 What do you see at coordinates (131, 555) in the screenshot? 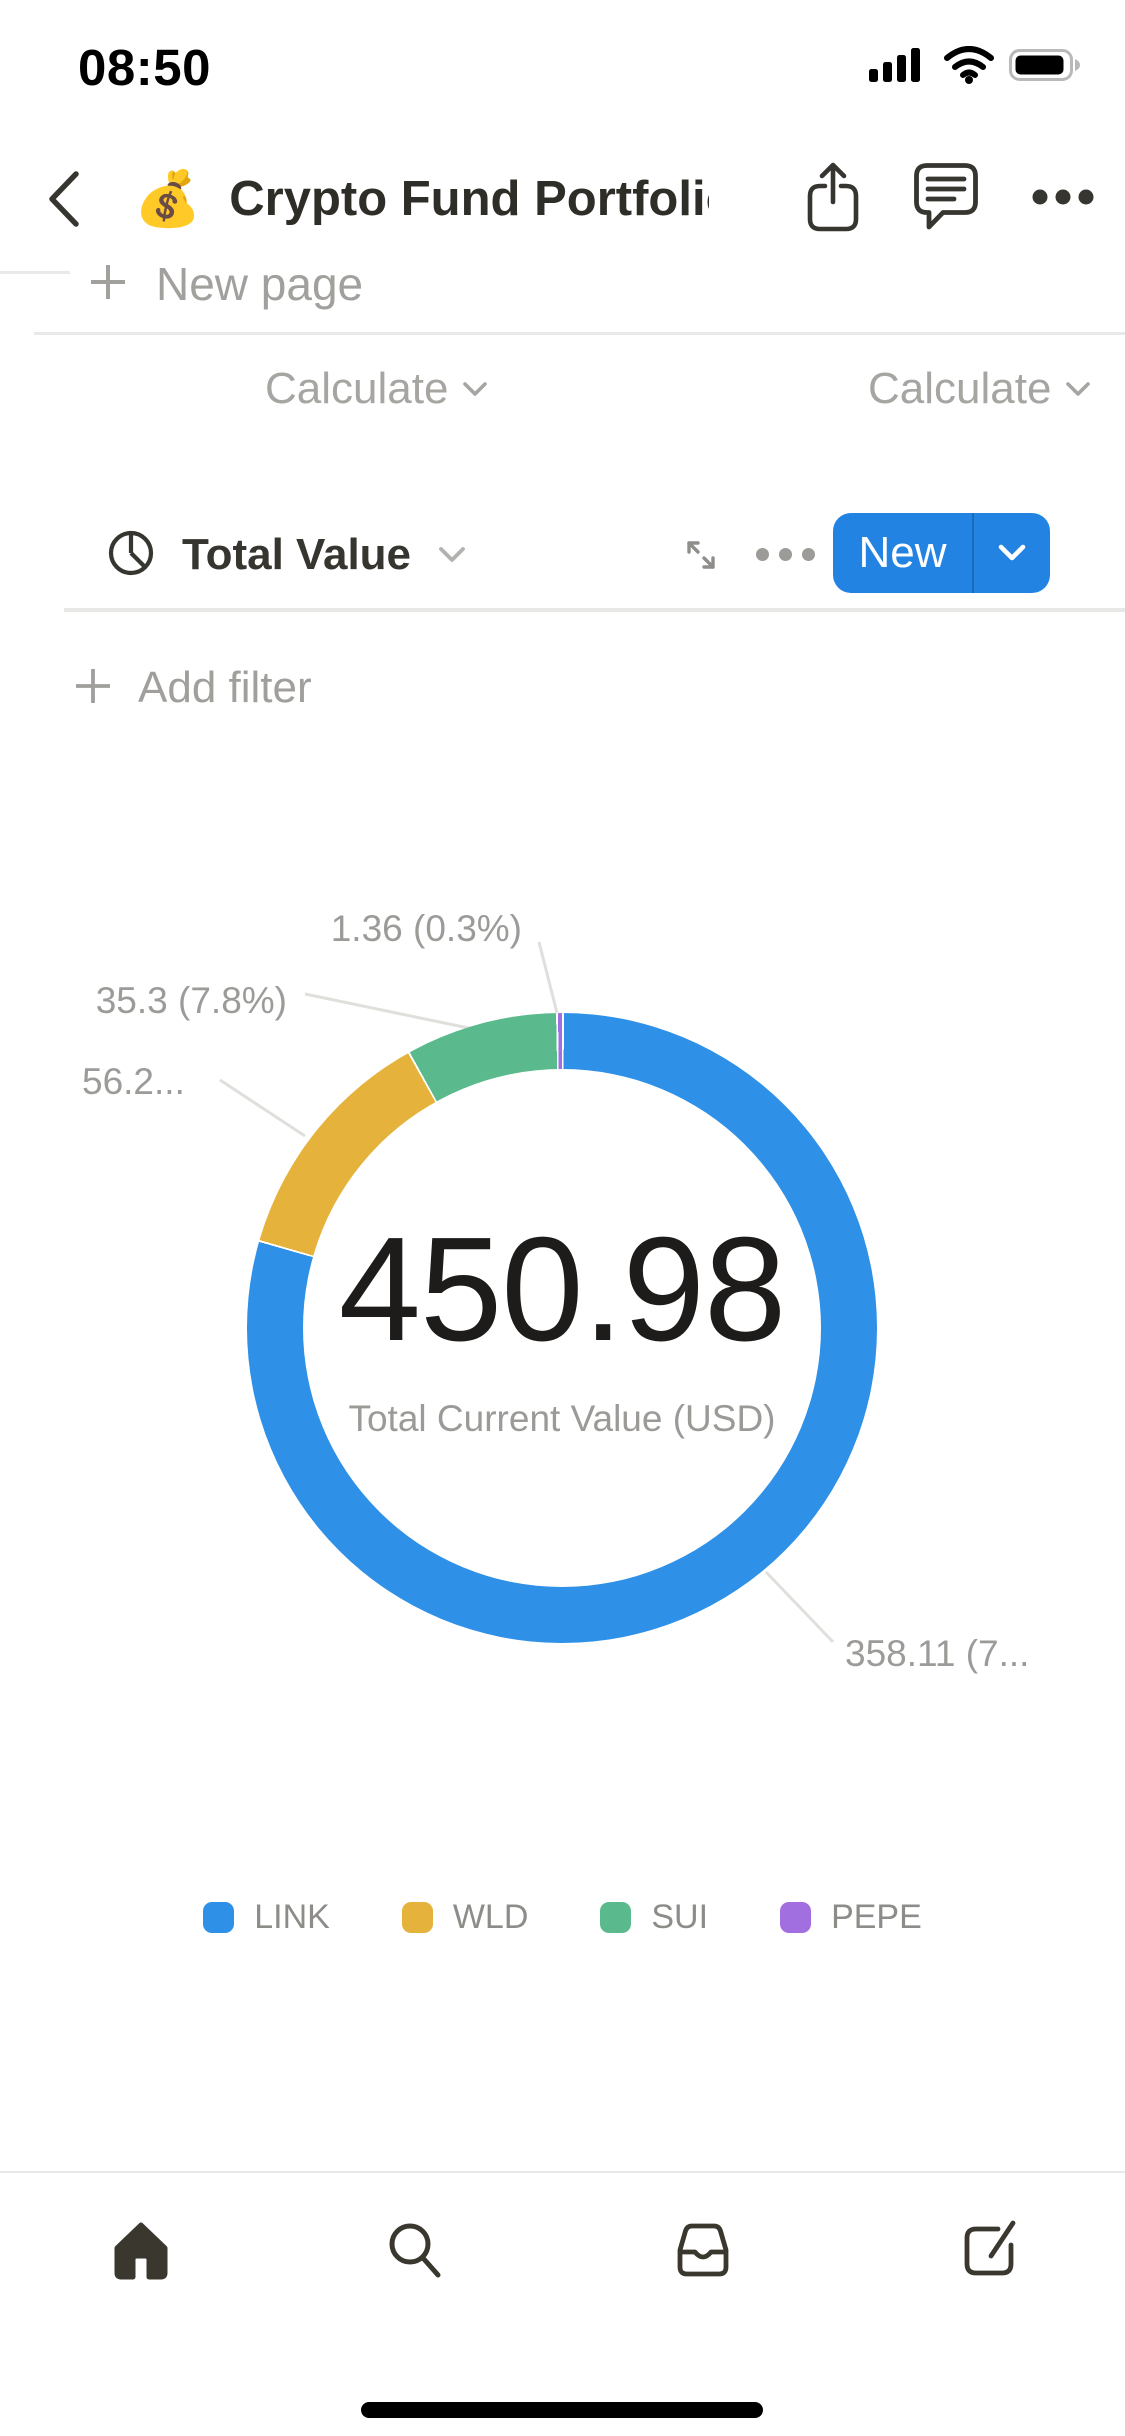
I see `pie-chart-icon` at bounding box center [131, 555].